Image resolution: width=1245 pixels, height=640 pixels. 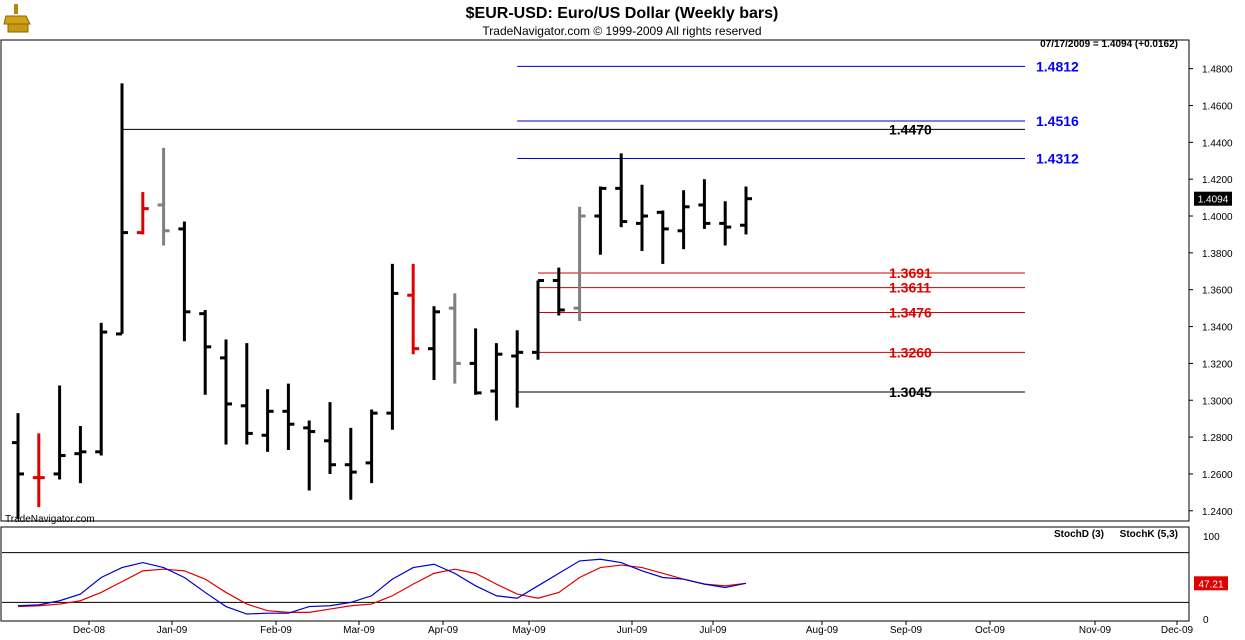 I want to click on x-tick-label: May-09, so click(x=529, y=630).